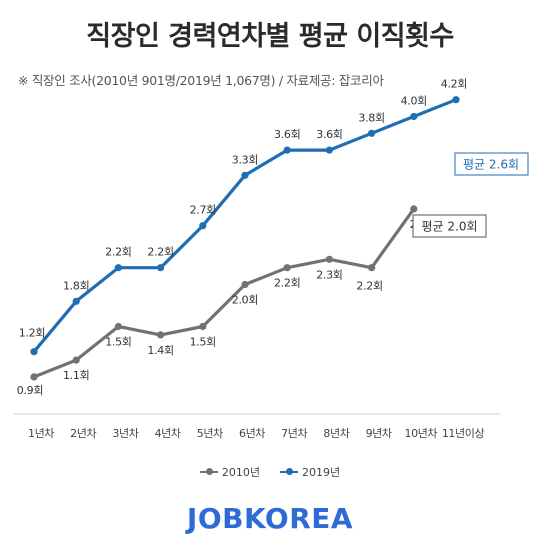 The image size is (540, 551). I want to click on data-label-2019: 1.2회, so click(32, 333).